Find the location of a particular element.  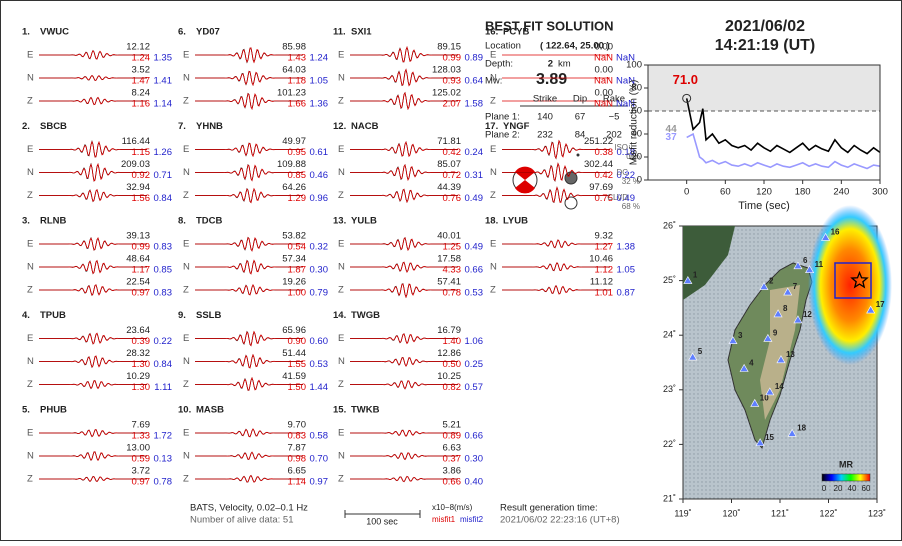

lon-label: 123˚ is located at coordinates (877, 513).